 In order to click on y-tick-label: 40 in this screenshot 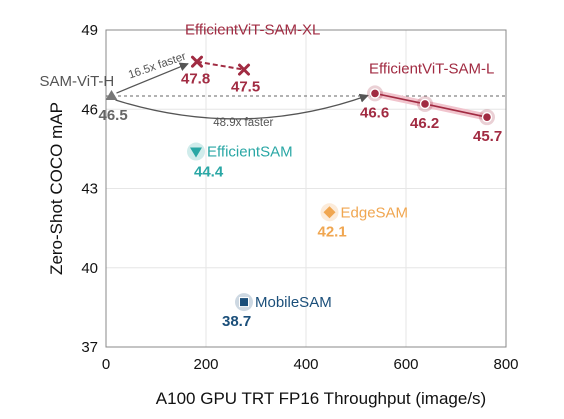, I will do `click(89, 268)`.